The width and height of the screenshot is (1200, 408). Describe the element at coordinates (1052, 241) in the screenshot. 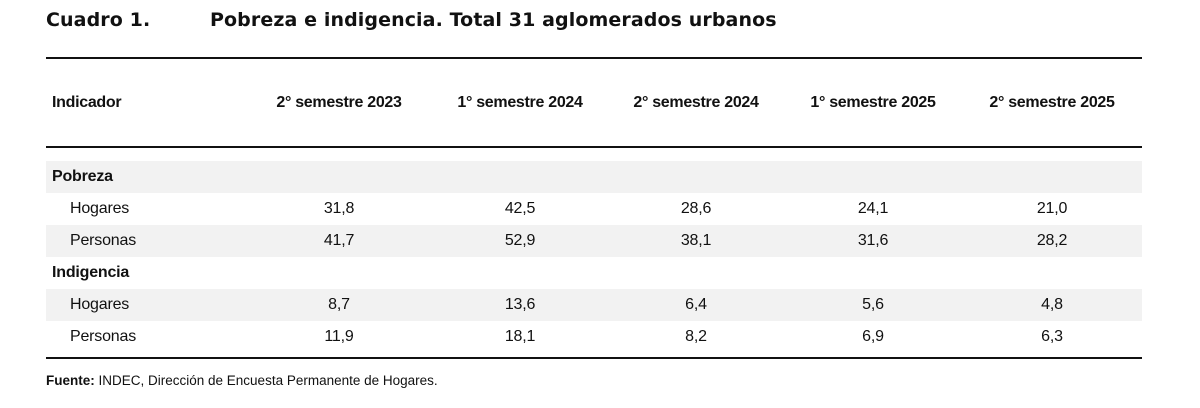

I see `table-cell: 28,2` at that location.